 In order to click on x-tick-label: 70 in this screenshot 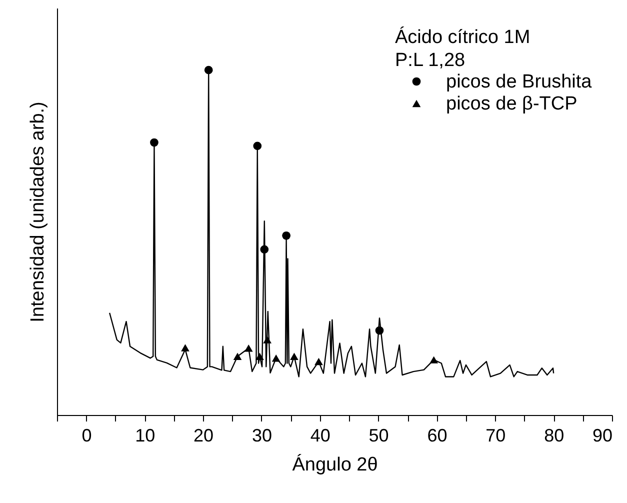, I will do `click(496, 436)`.